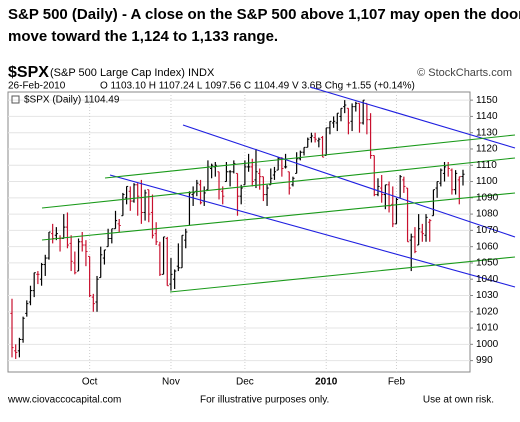 The width and height of the screenshot is (520, 422). Describe the element at coordinates (171, 382) in the screenshot. I see `x-tick-label: Nov` at that location.